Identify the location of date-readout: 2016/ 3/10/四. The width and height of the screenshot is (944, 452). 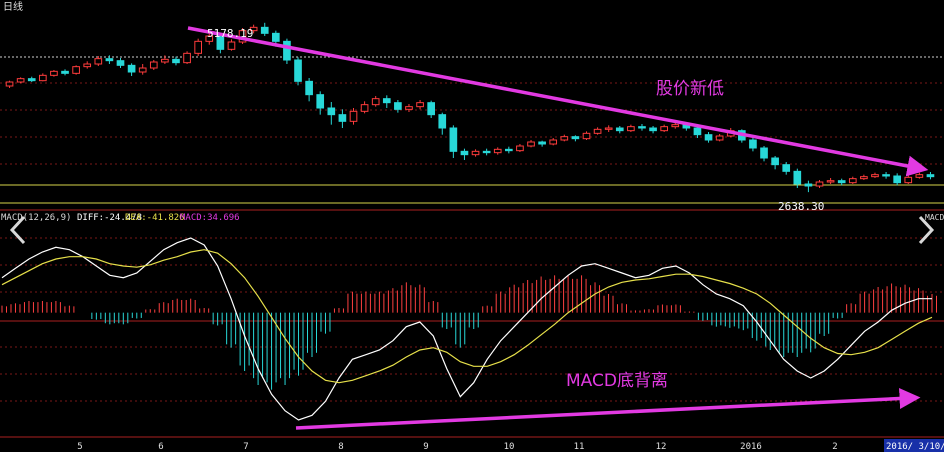
(915, 447).